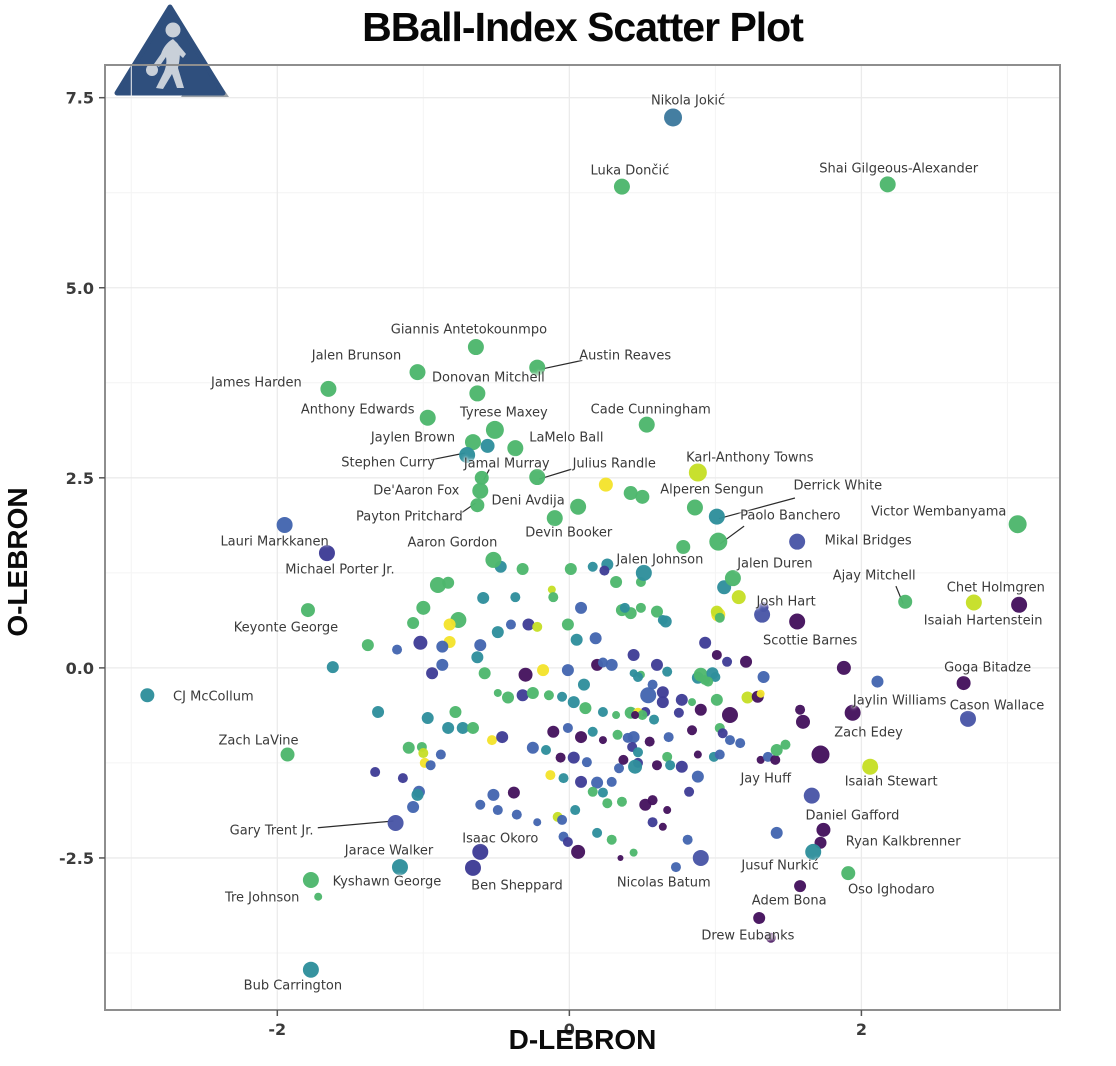 This screenshot has height=1066, width=1116. I want to click on x-tick-label: 2, so click(861, 1029).